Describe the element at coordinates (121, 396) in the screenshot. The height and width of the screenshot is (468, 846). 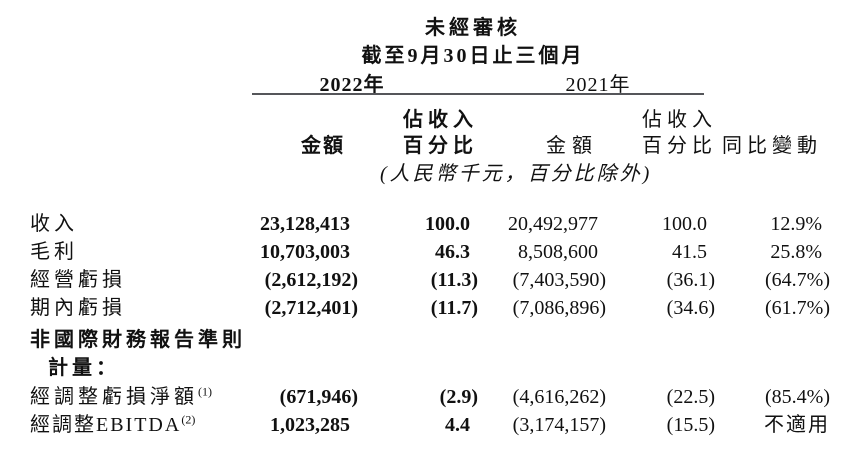
I see `row-label: 經調整虧損淨額(1)` at that location.